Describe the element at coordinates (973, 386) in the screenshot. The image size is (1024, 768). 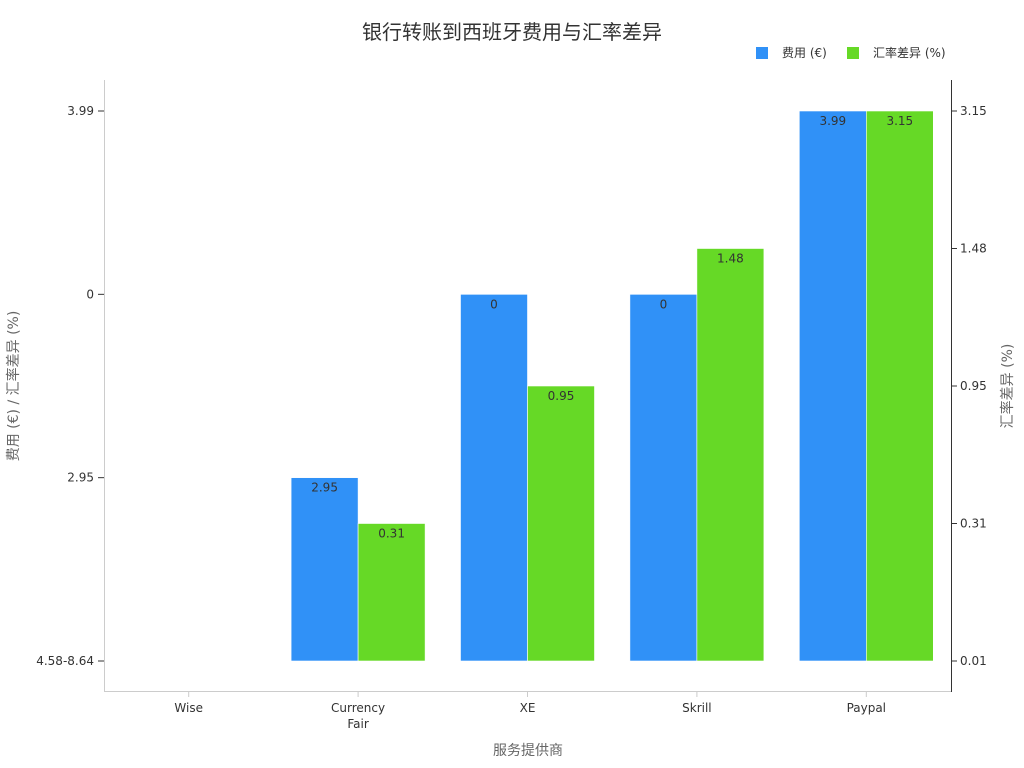
I see `right-tick-label: 0.95` at that location.